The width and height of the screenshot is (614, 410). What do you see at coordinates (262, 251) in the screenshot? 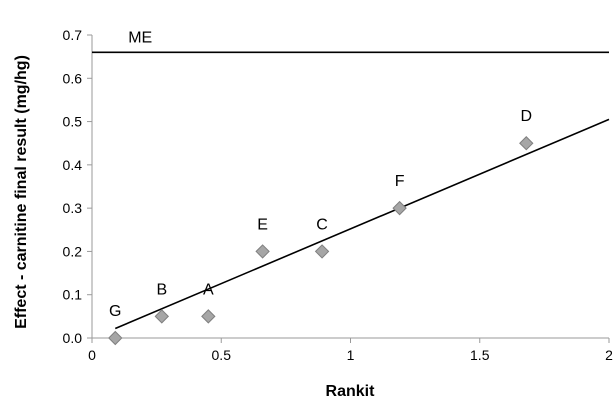
I see `data-point-e` at bounding box center [262, 251].